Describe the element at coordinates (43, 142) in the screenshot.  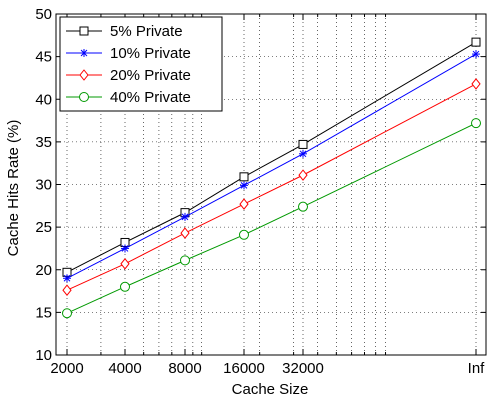
I see `y-tick-label: 35` at that location.